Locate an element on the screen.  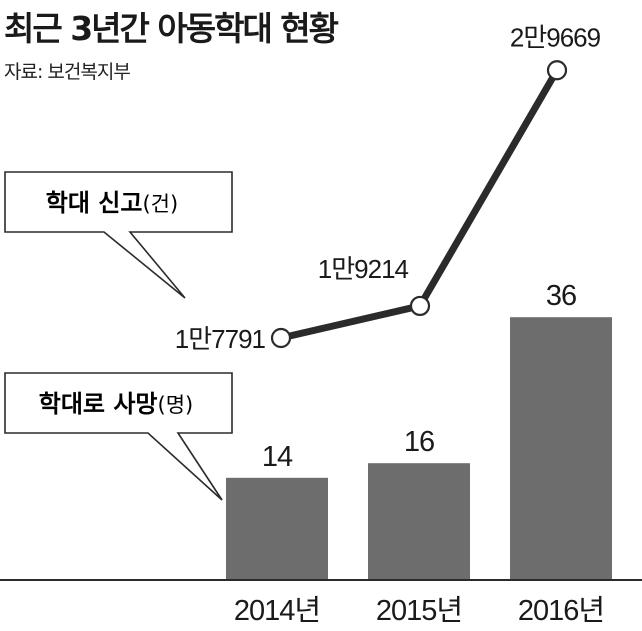
svg-text: 학대 신고(건) is located at coordinates (112, 203).